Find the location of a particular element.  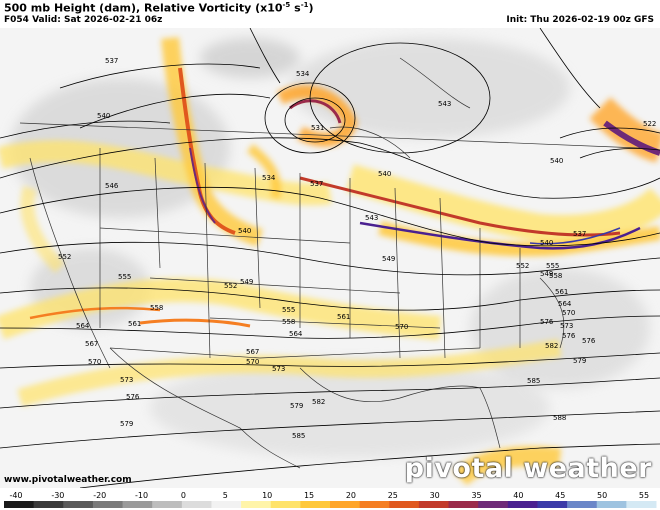

site-credit: www.pivotalweather.com is located at coordinates (68, 480).